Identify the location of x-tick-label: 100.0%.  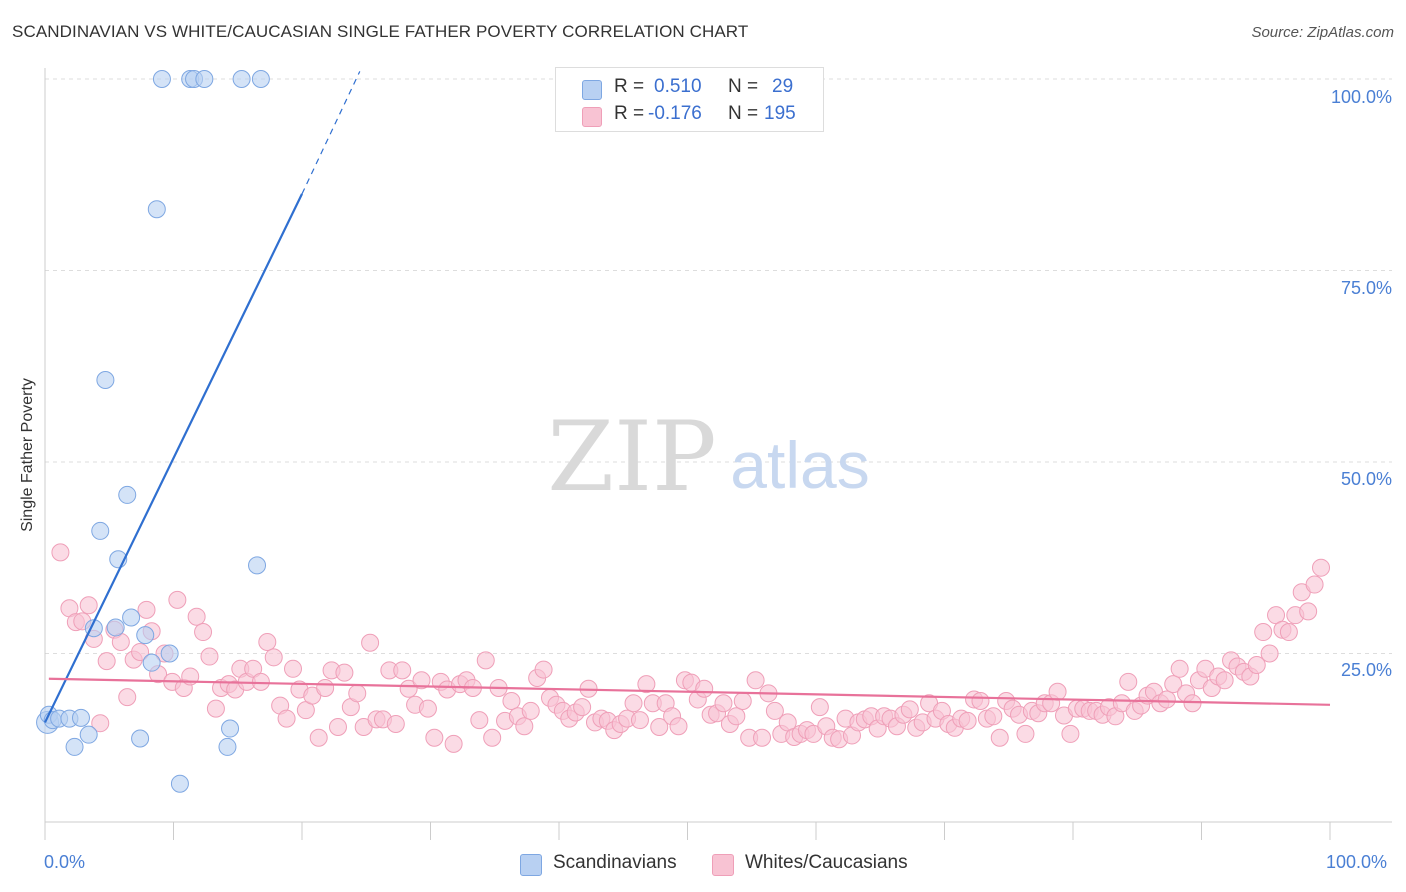
(1357, 862).